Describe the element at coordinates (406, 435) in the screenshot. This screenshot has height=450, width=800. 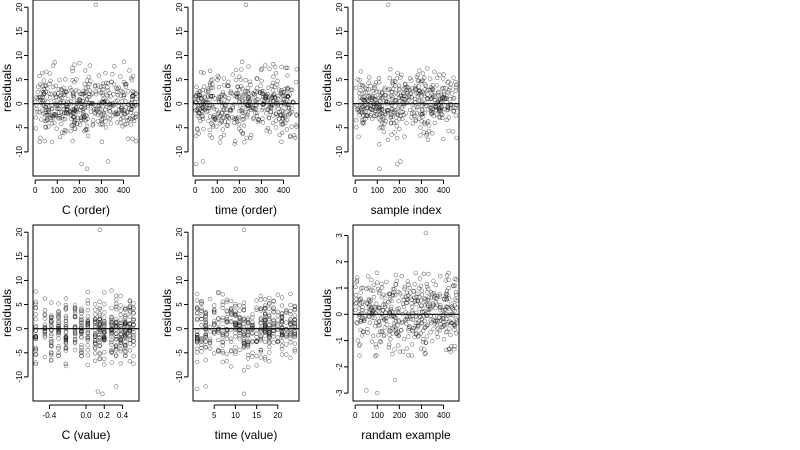
I see `x-axis-title: randam example` at that location.